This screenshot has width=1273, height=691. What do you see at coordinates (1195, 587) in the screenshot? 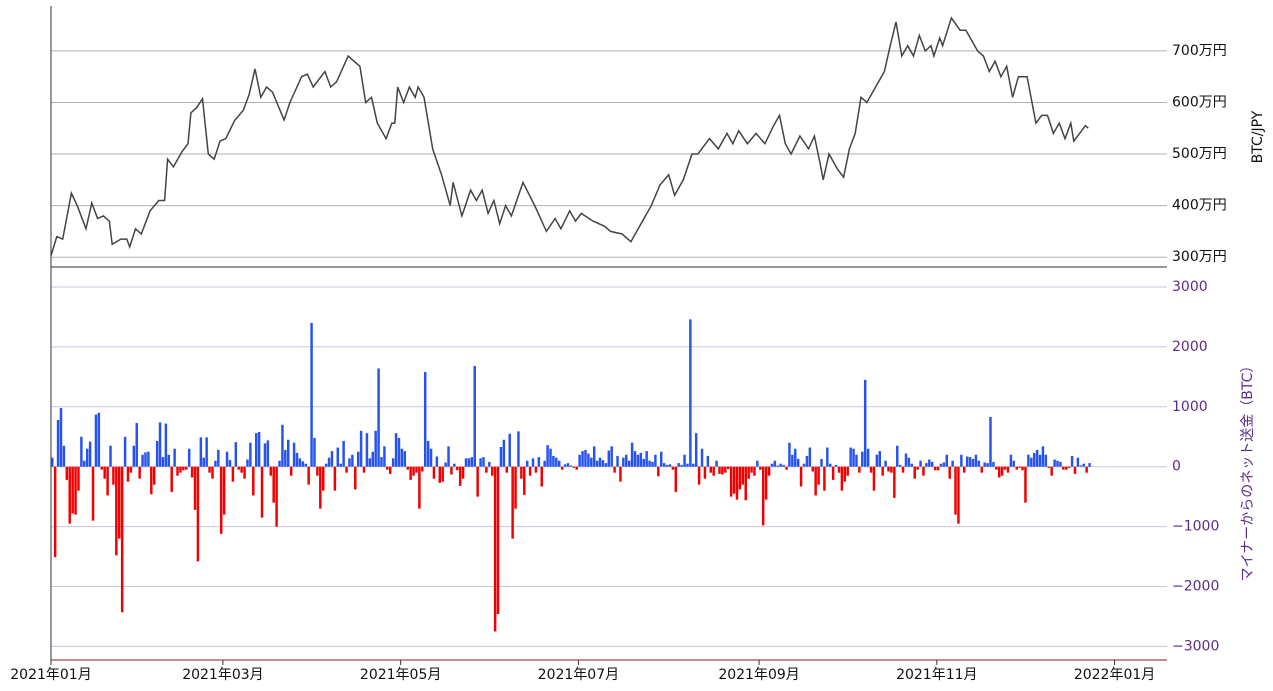
I see `y-tick-label: −2000` at bounding box center [1195, 587].